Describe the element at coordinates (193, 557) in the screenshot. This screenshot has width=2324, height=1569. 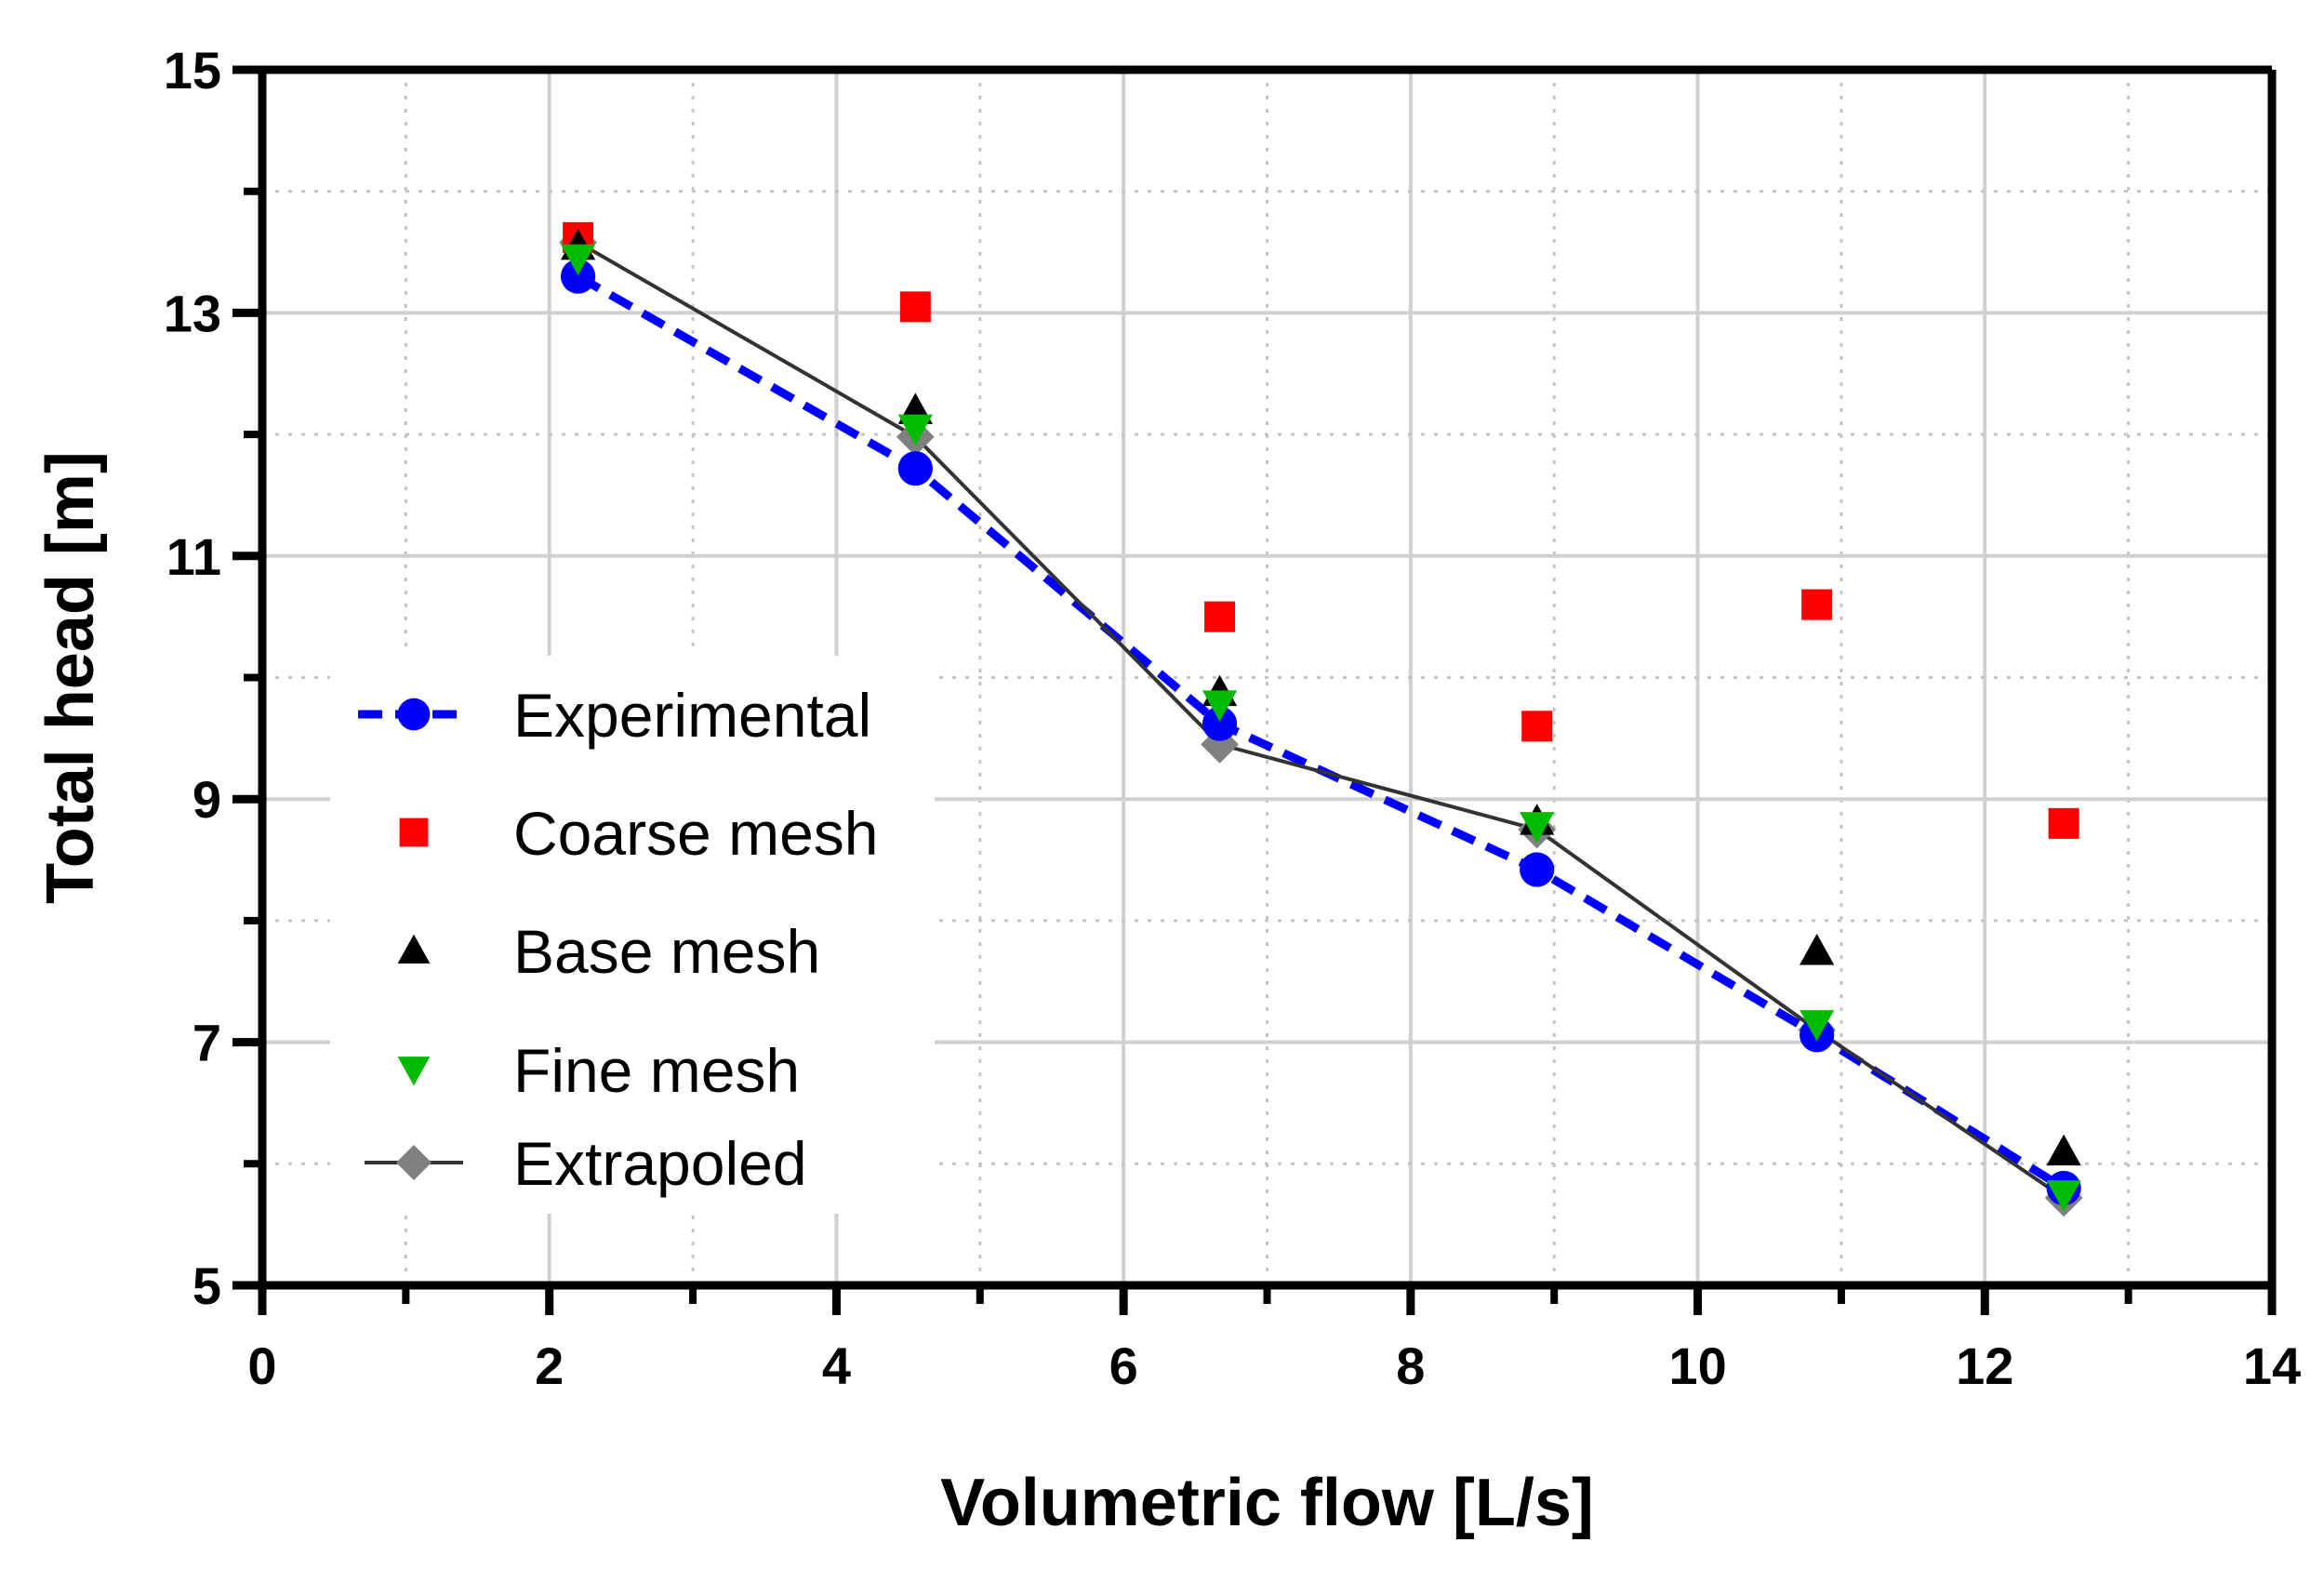
I see `y-tick-label: 11` at that location.